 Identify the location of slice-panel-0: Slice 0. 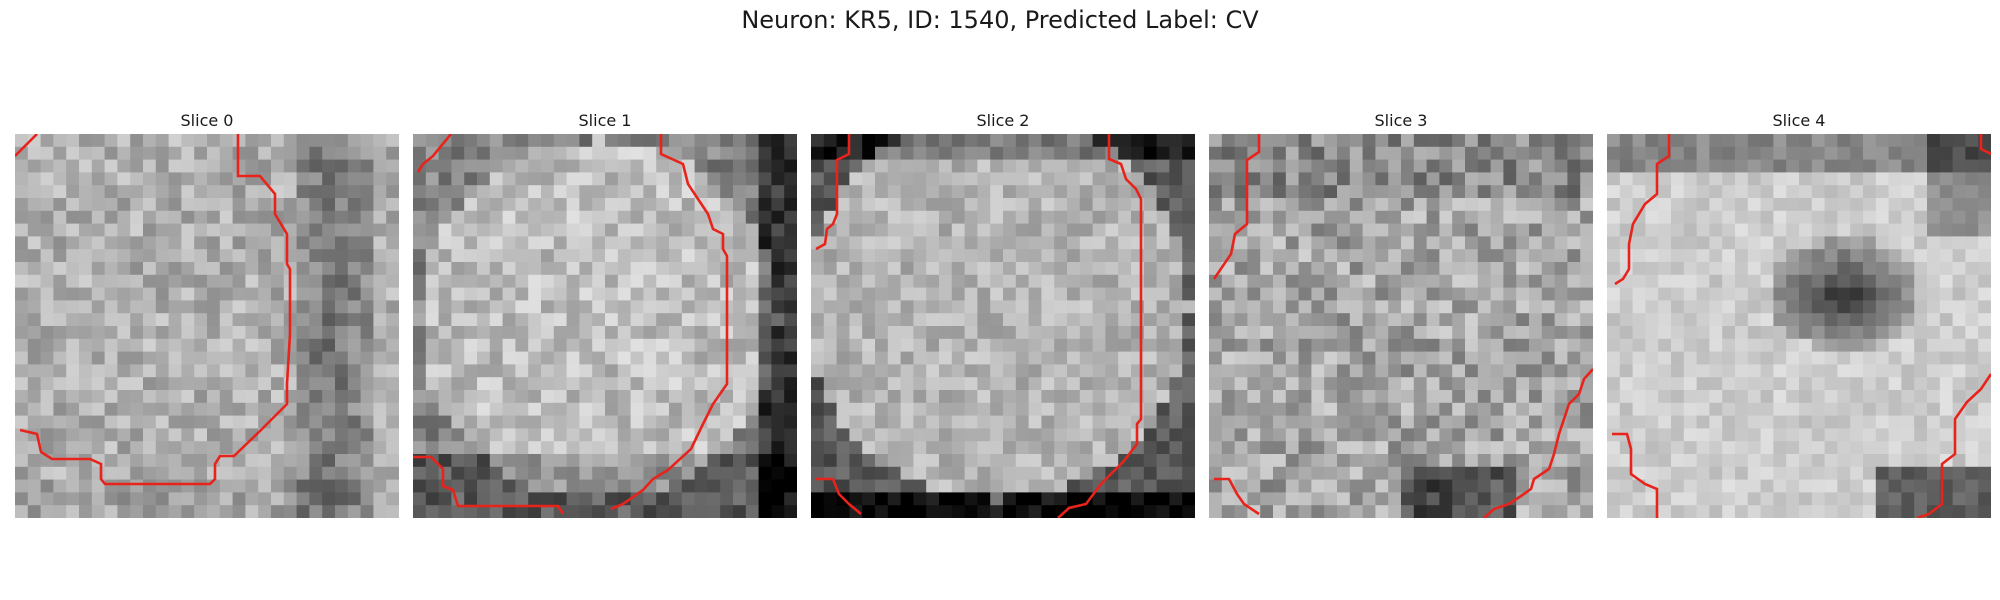
(207, 314).